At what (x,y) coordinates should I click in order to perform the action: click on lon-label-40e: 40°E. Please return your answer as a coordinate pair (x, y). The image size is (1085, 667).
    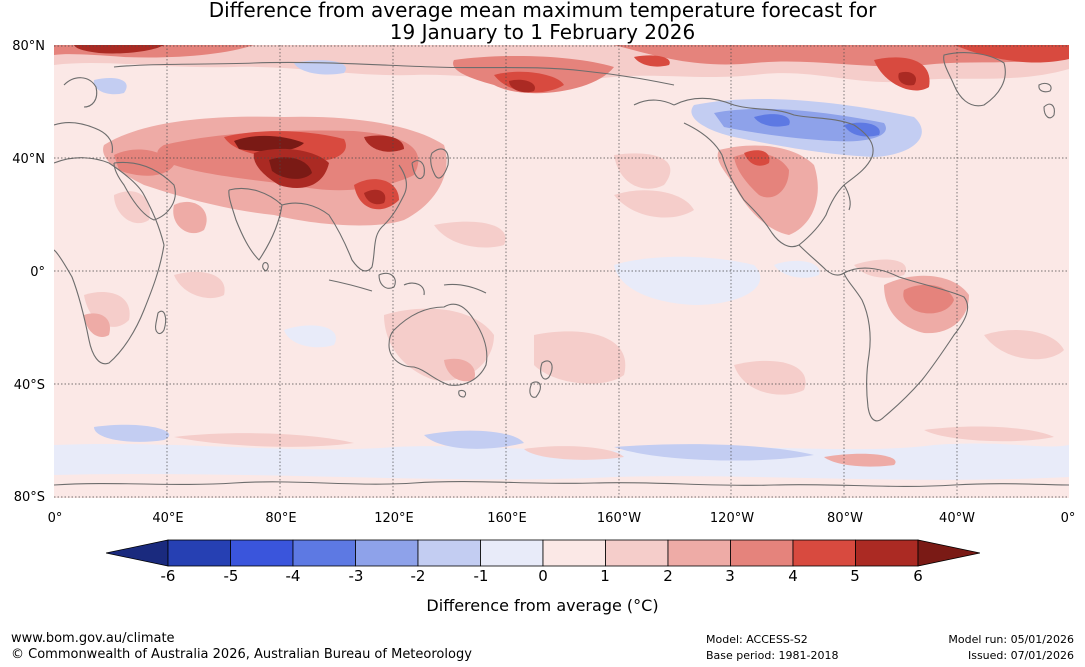
    Looking at the image, I should click on (168, 518).